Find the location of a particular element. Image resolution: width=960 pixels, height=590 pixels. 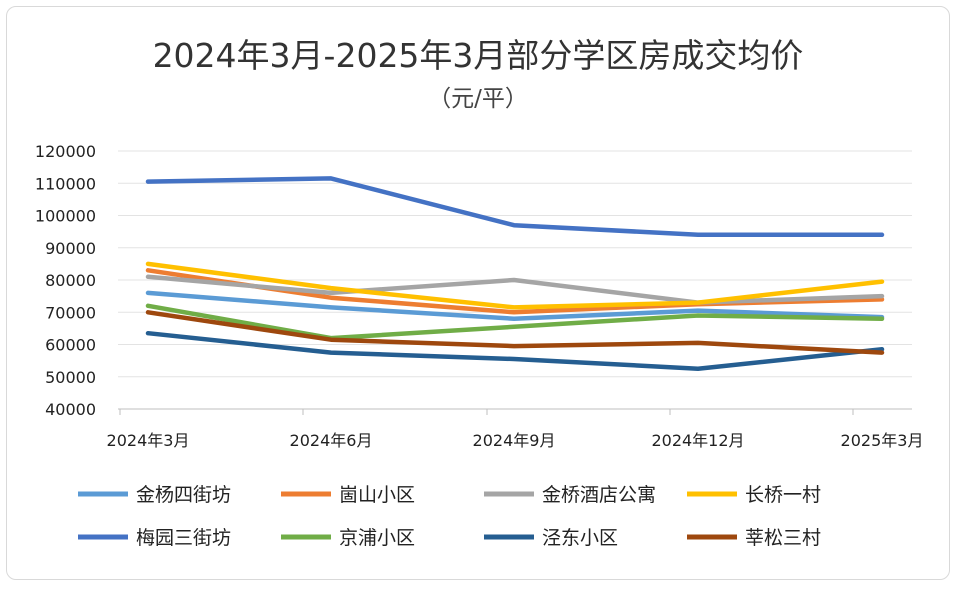

y-tick-label: 50000 is located at coordinates (70, 377).